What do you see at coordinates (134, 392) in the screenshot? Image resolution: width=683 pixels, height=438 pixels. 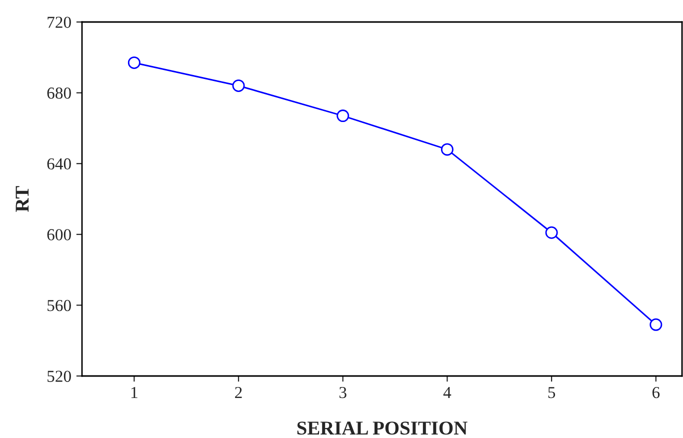 I see `x-tick-label: 1` at bounding box center [134, 392].